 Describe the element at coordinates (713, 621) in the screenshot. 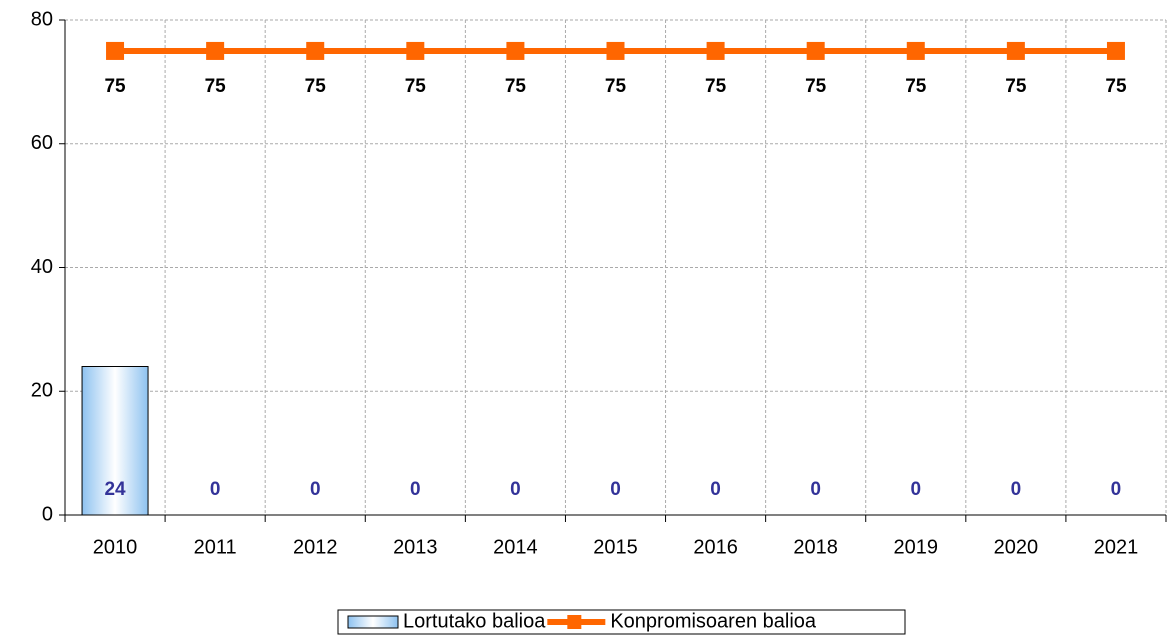

I see `legend-label: Konpromisoaren balioa` at that location.